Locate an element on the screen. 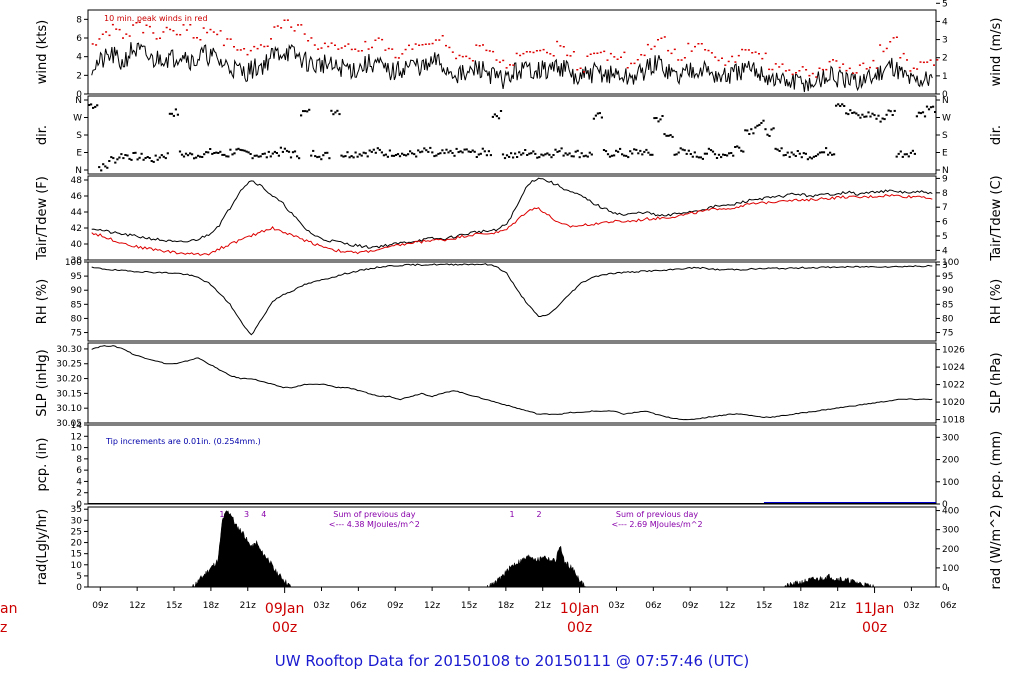 This screenshot has width=1024, height=700. tick-label-left-rad: 0 is located at coordinates (79, 588).